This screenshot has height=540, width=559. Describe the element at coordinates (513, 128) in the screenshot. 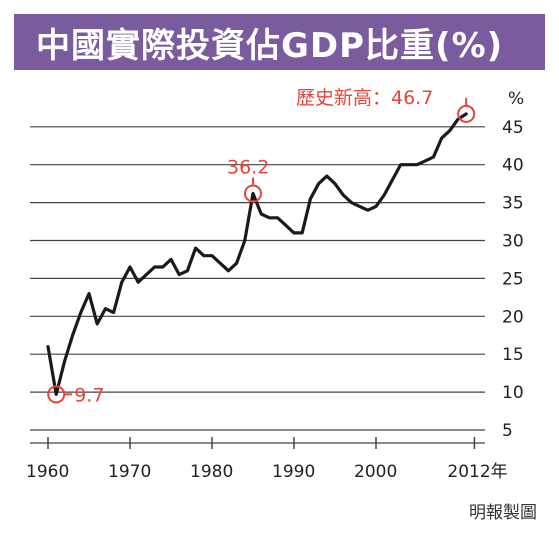

I see `y-tick-label-45: 45` at that location.